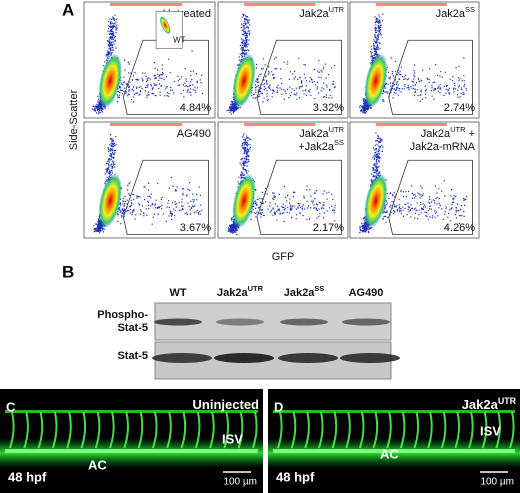 The image size is (520, 493). I want to click on label-part: WT, so click(177, 293).